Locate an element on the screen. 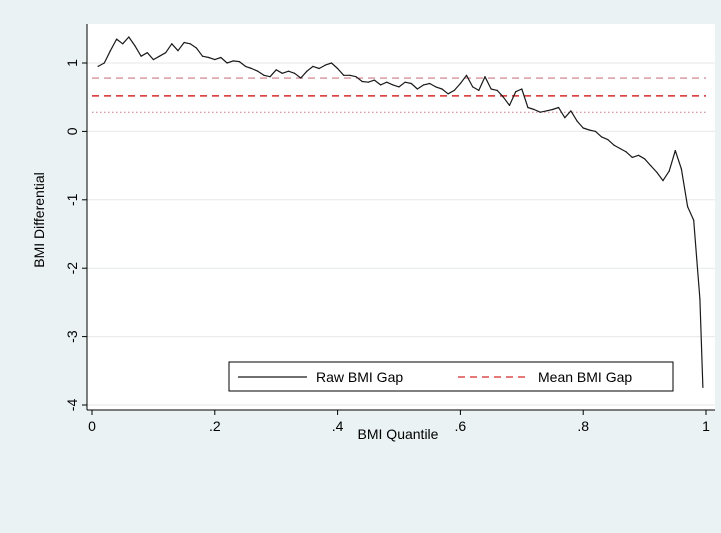 The image size is (721, 533). legend: Raw BMI Gap Mean BMI Gap is located at coordinates (451, 376).